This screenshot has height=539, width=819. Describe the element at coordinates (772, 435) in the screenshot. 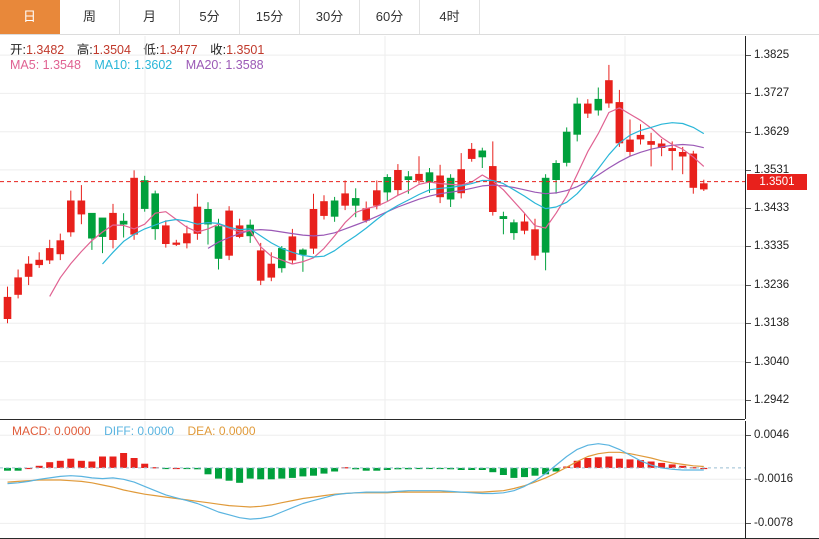

I see `macd-axis-label: 0.0046` at that location.